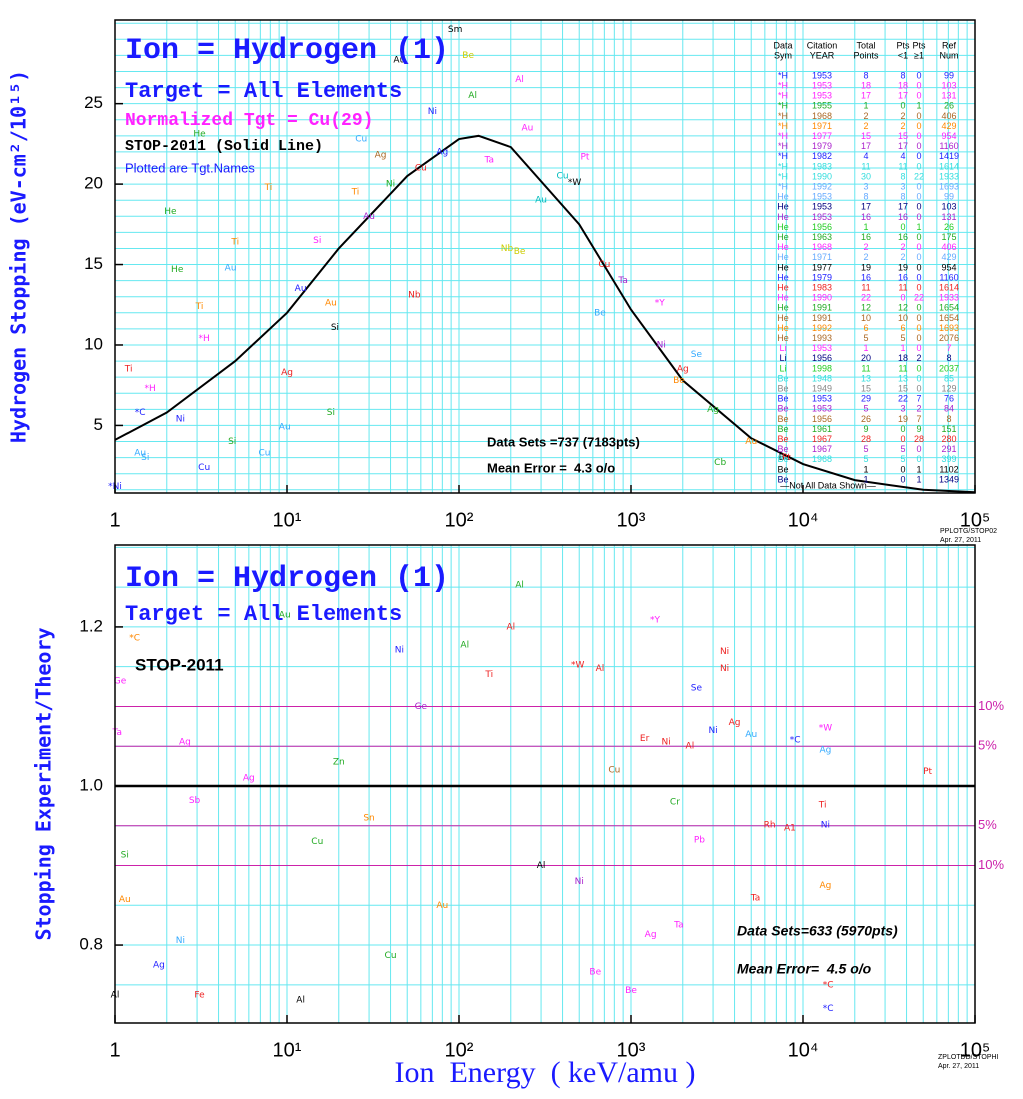 This screenshot has height=1099, width=1023. I want to click on y-tick-label: 10, so click(93, 343).